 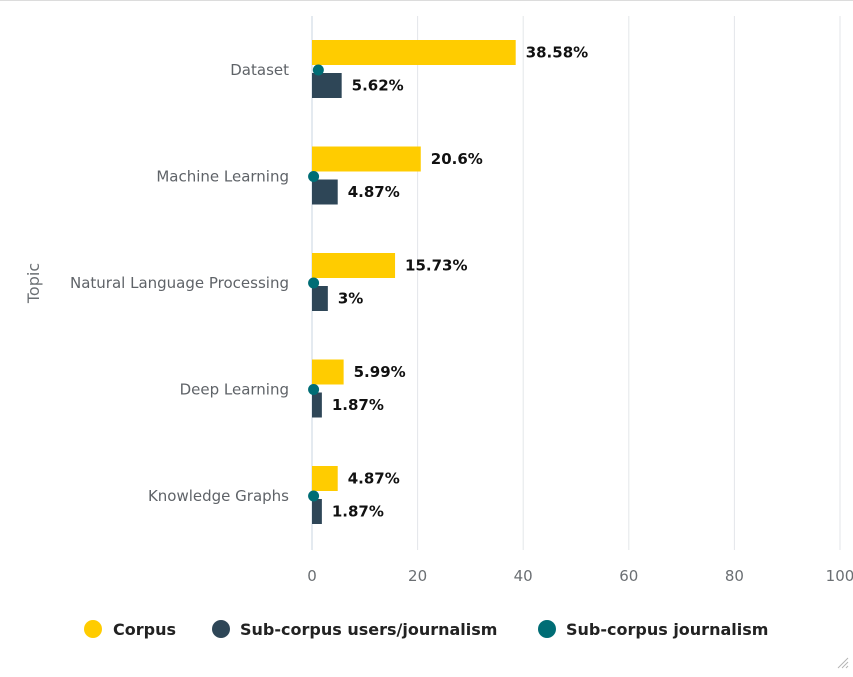 What do you see at coordinates (350, 299) in the screenshot?
I see `data-label: 3%` at bounding box center [350, 299].